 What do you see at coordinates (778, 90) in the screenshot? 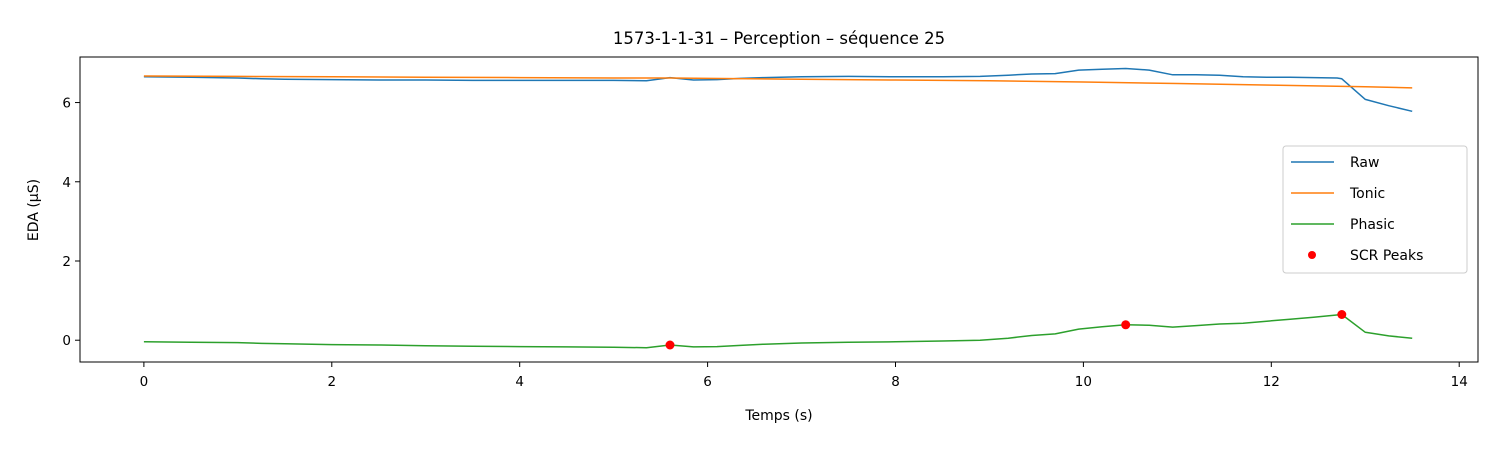
I see `series-raw-line` at bounding box center [778, 90].